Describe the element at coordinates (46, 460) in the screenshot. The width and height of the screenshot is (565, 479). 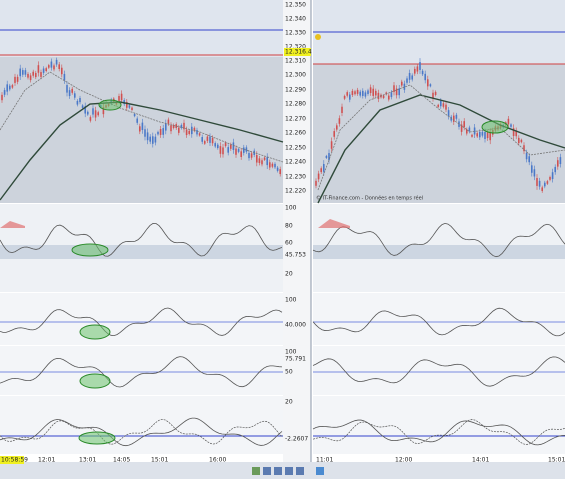
I see `time-label: 12:01` at that location.